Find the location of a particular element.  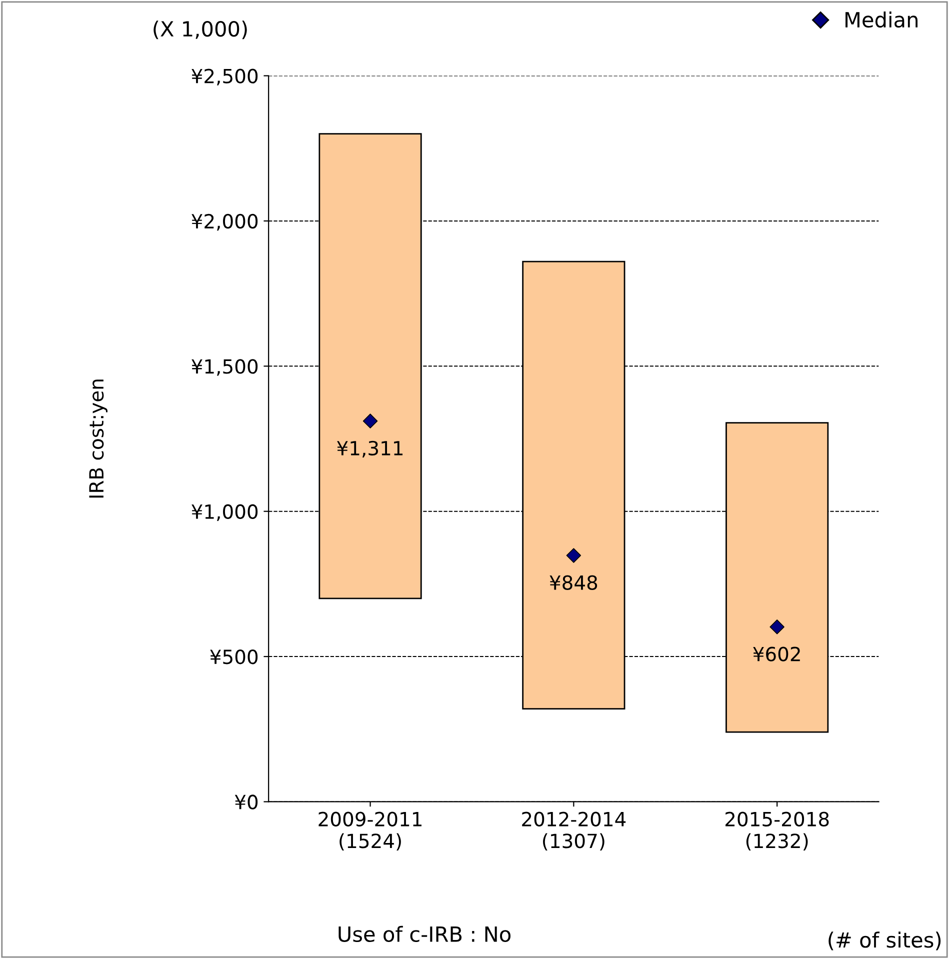

text: Use of c-IRB : No is located at coordinates (424, 934).